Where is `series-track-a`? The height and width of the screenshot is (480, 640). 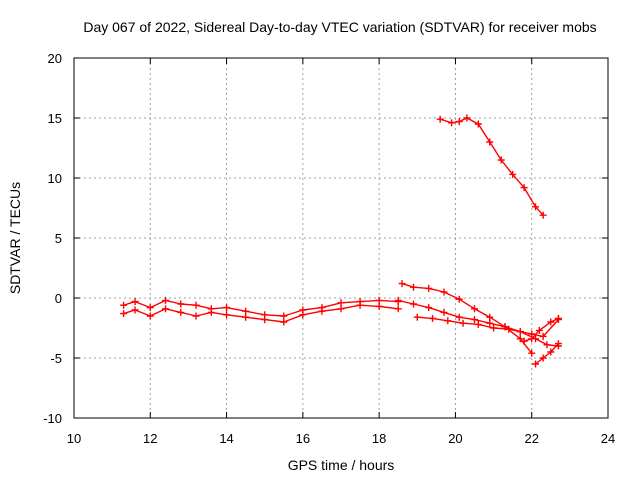
series-track-a is located at coordinates (261, 308).